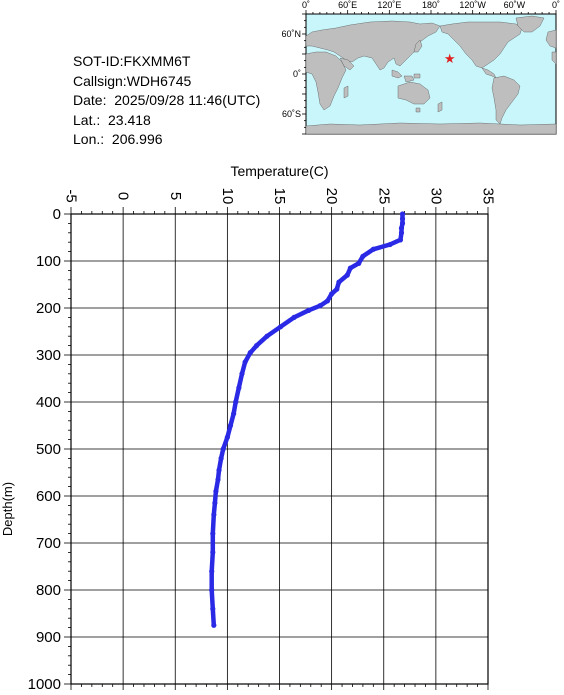  What do you see at coordinates (132, 61) in the screenshot?
I see `sot-id-text: SOT-ID:FKXMM6T` at bounding box center [132, 61].